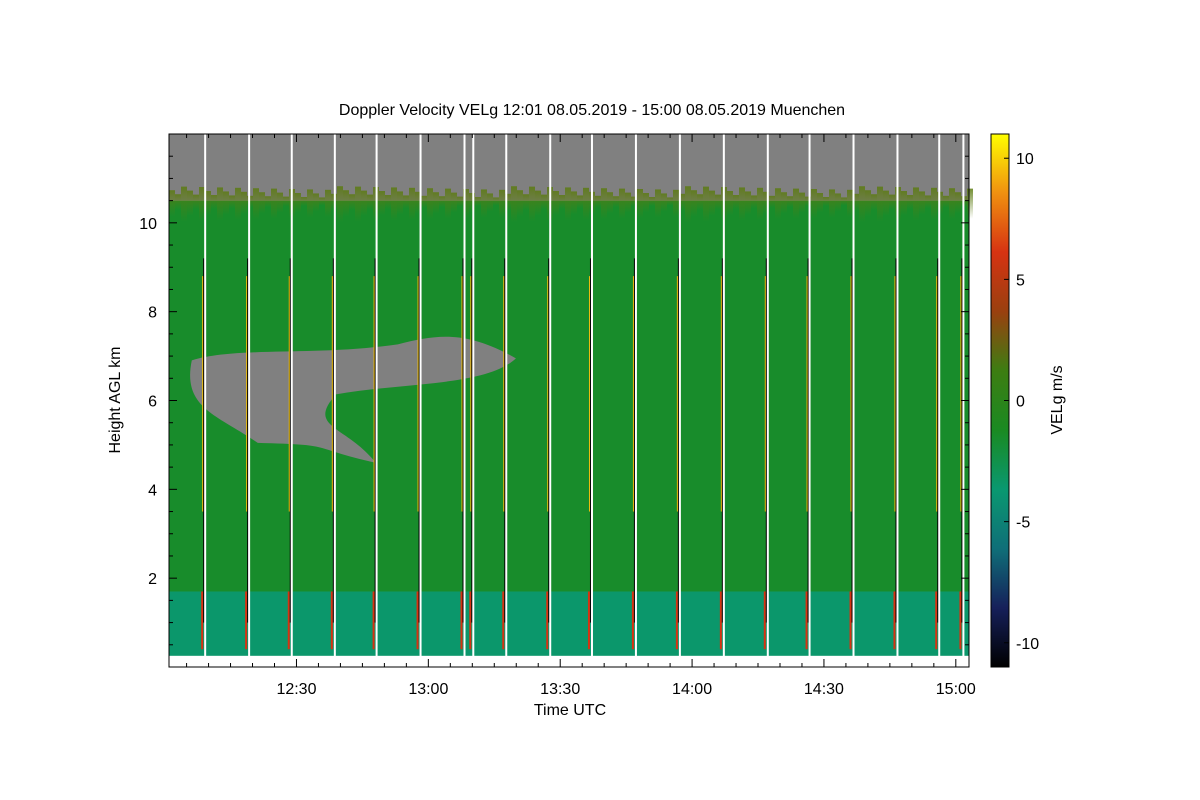 The image size is (1200, 800). What do you see at coordinates (570, 710) in the screenshot?
I see `x-axis-label: Time UTC` at bounding box center [570, 710].